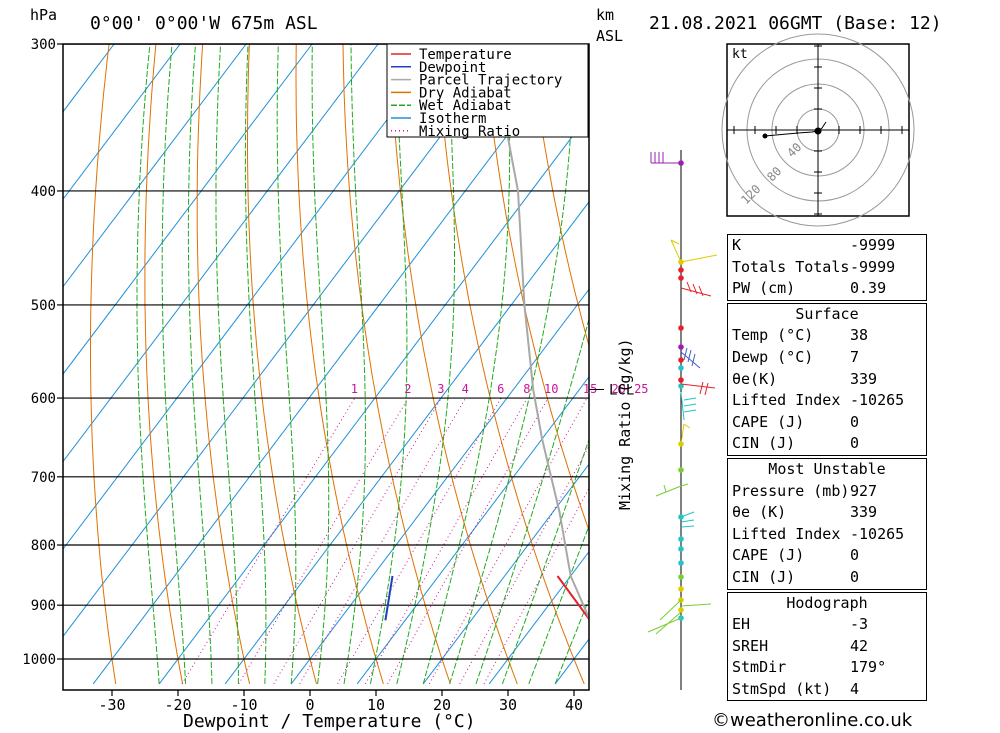 The image size is (1000, 733). Describe the element at coordinates (750, 645) in the screenshot. I see `row-label: SREH` at that location.